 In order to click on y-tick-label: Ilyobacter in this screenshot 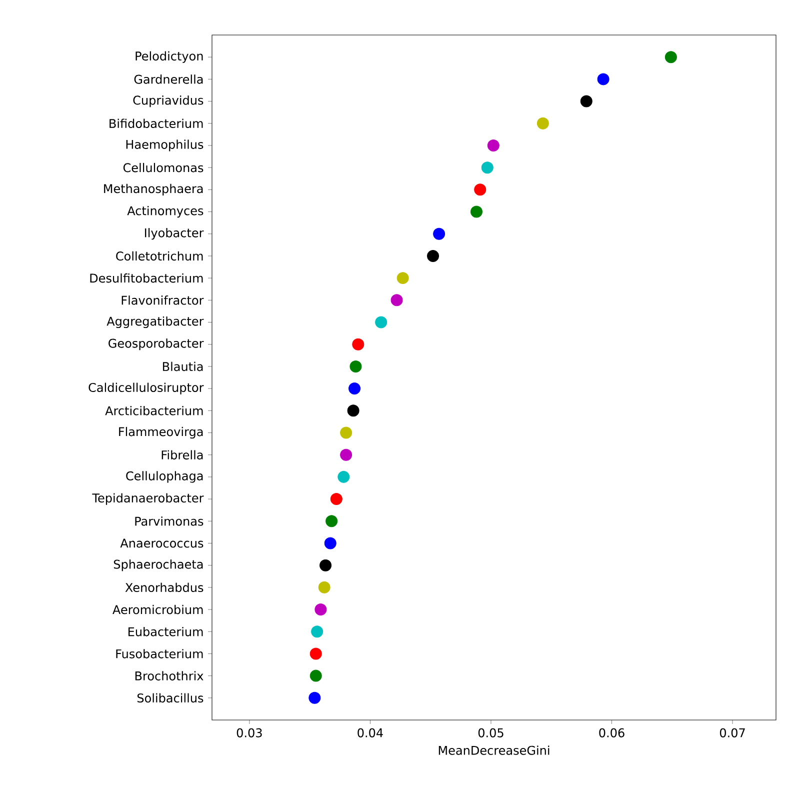, I will do `click(174, 234)`.